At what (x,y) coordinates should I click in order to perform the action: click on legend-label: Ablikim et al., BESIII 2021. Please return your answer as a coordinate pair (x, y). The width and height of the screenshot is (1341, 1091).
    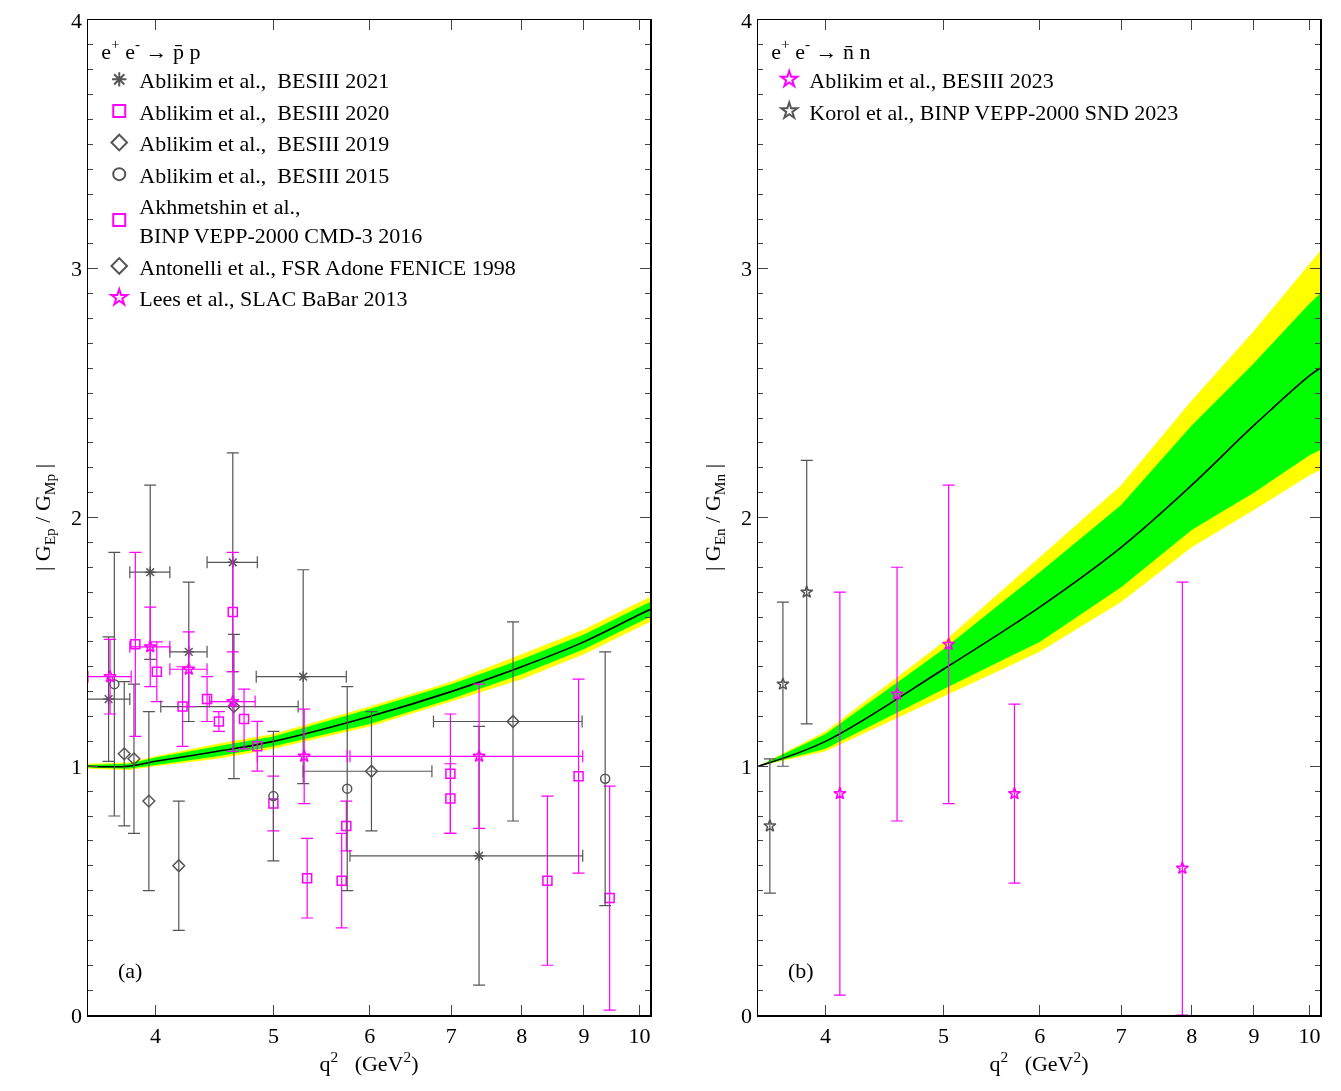
    Looking at the image, I should click on (264, 80).